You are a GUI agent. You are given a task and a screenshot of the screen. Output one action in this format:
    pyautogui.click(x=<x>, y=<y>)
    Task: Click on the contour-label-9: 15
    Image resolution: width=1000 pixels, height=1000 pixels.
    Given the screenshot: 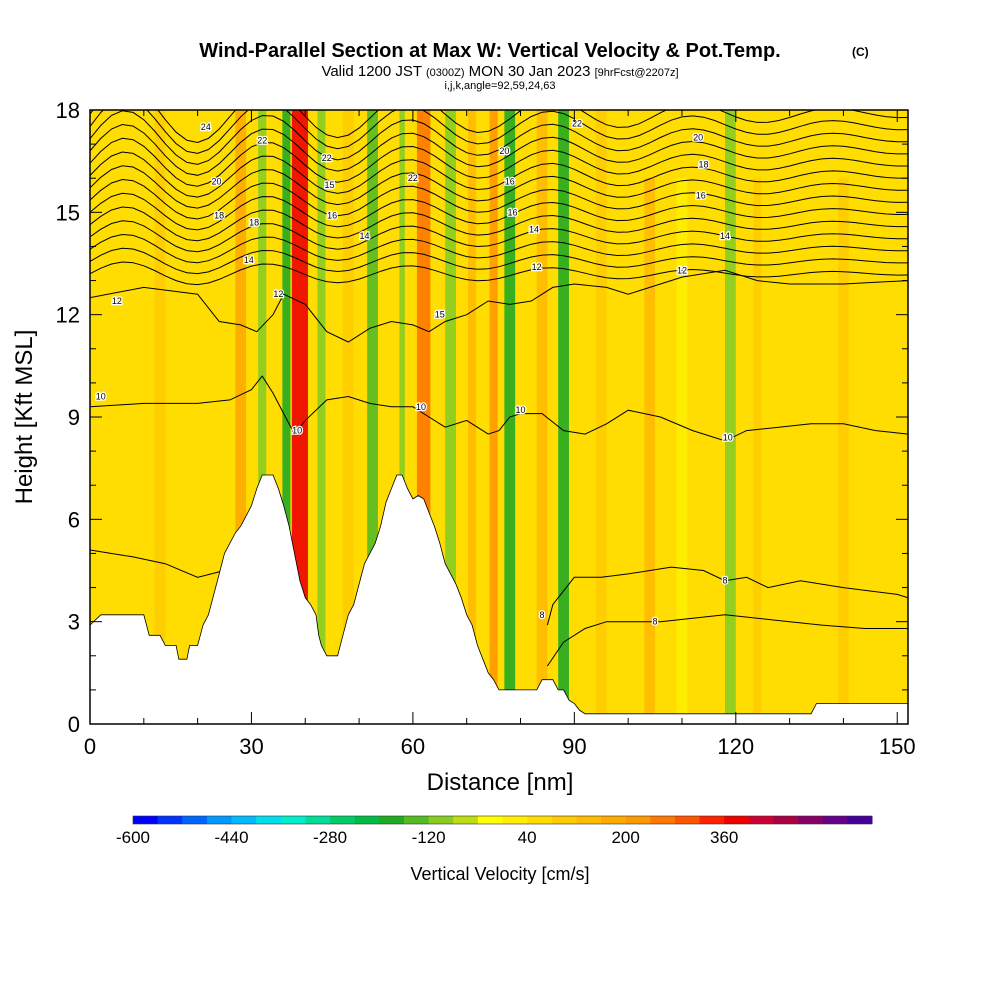 What is the action you would take?
    pyautogui.click(x=329, y=185)
    